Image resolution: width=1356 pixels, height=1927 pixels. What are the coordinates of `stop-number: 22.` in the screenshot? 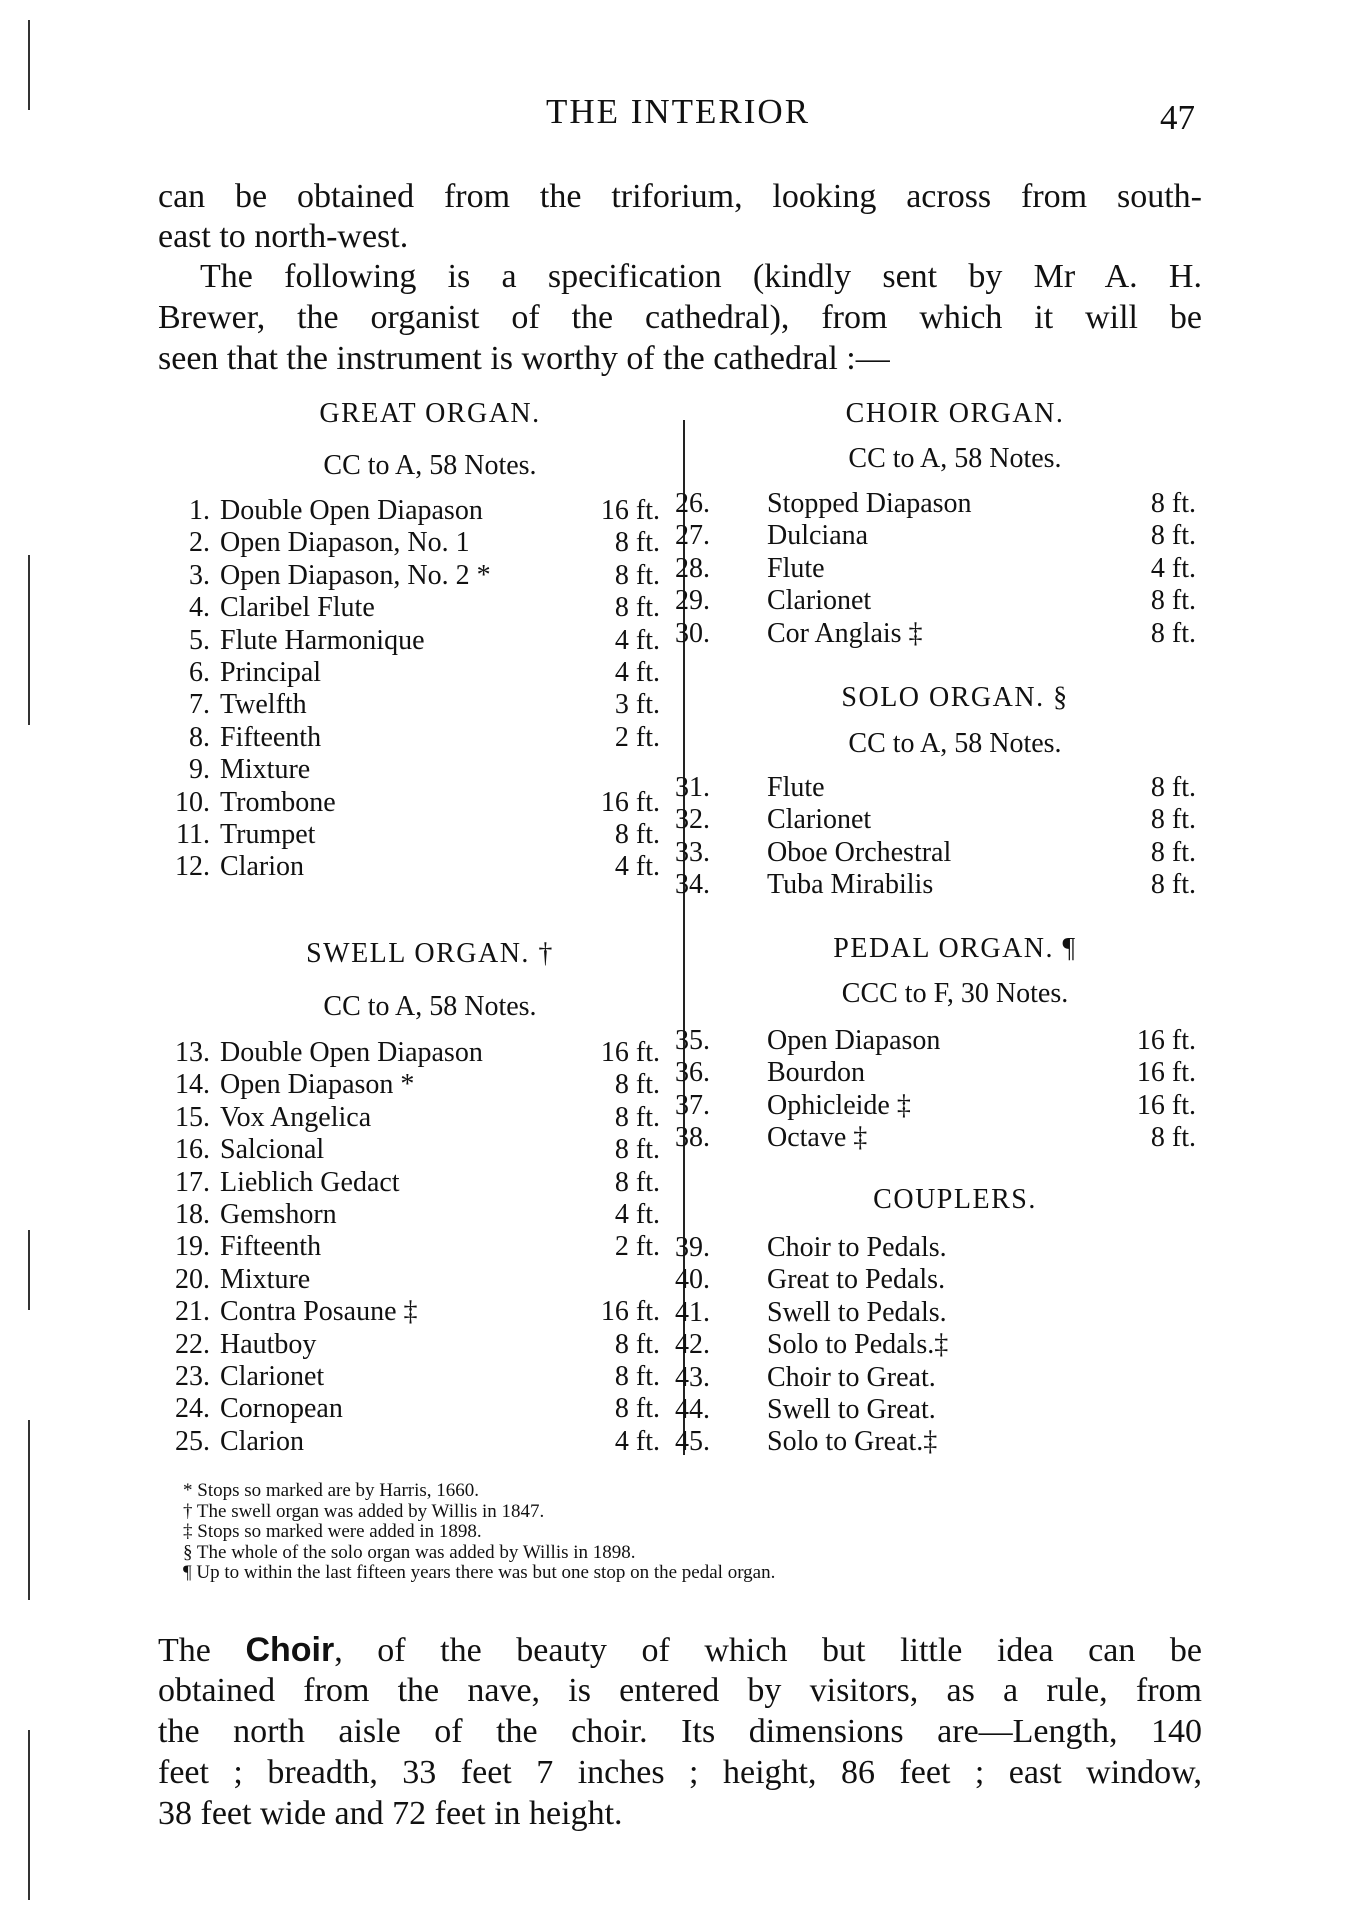 It's located at (192, 1344).